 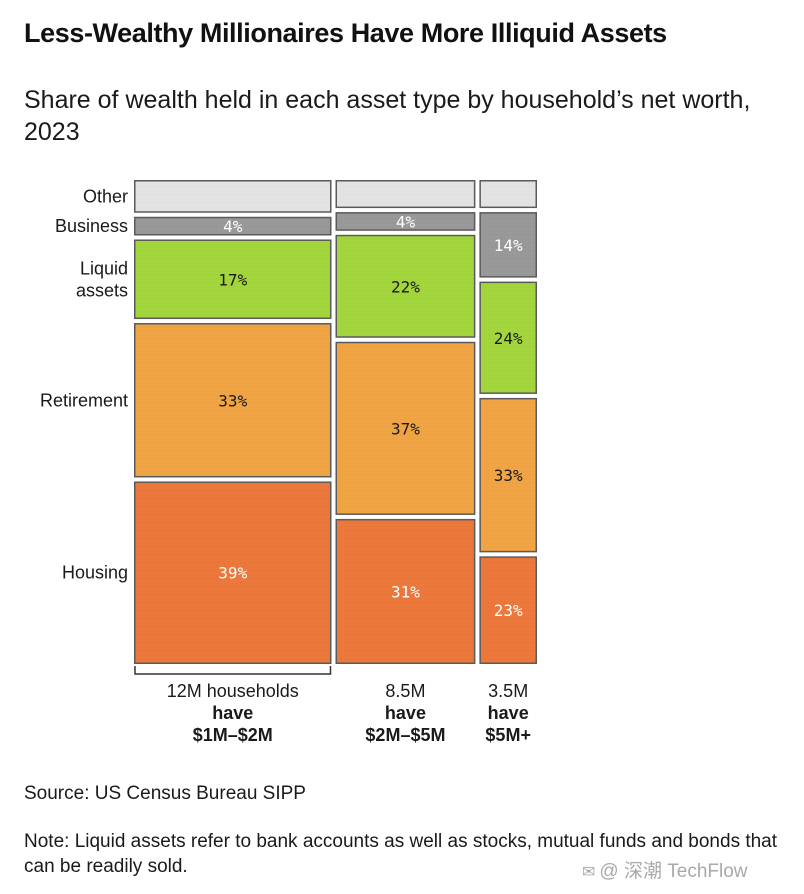 I want to click on segment-business-col2: 4%, so click(x=405, y=221).